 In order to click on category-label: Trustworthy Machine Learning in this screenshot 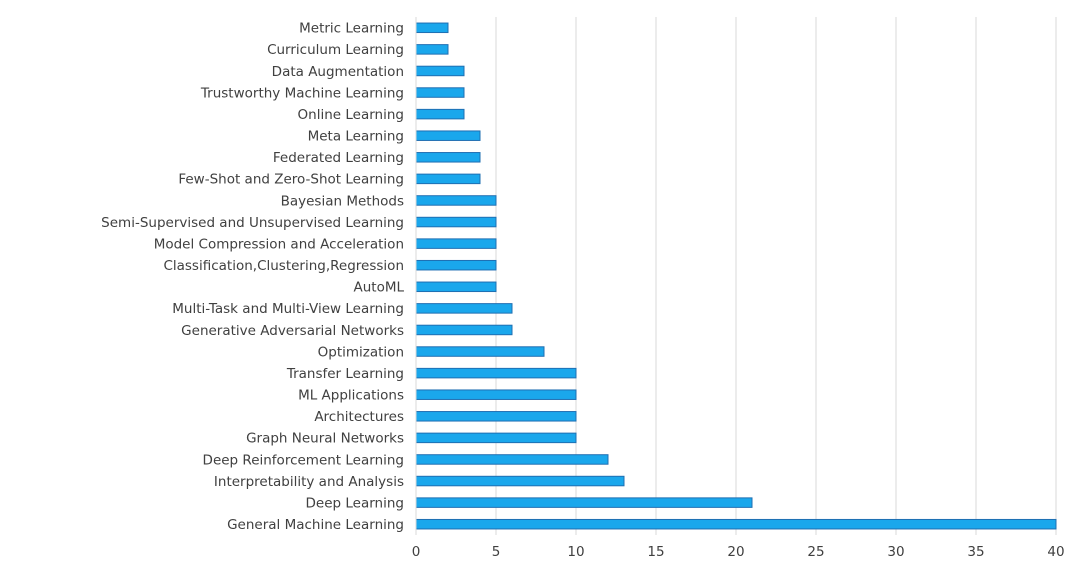, I will do `click(302, 93)`.